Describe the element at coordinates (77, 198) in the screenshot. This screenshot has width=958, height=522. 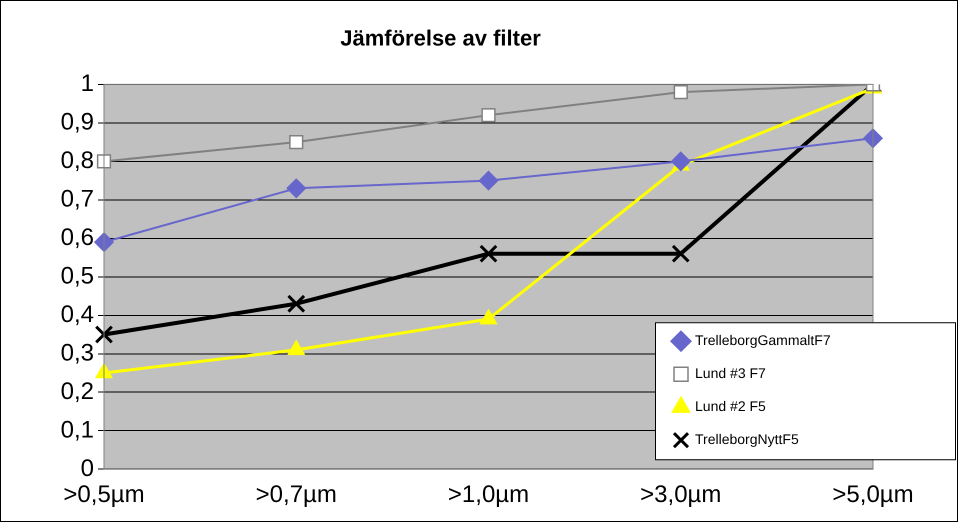
I see `y-tick-label: 0,7` at that location.